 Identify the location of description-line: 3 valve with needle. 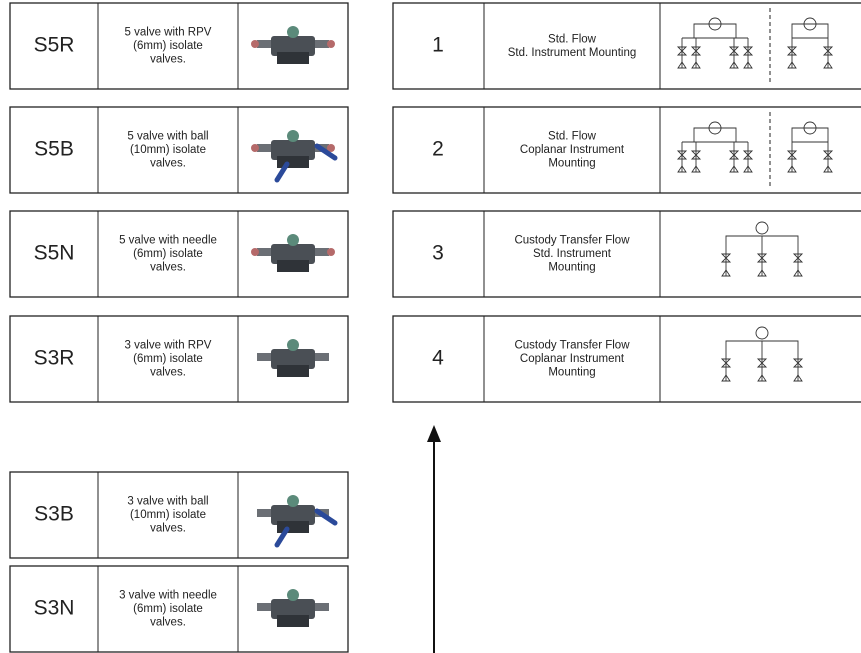
(168, 596).